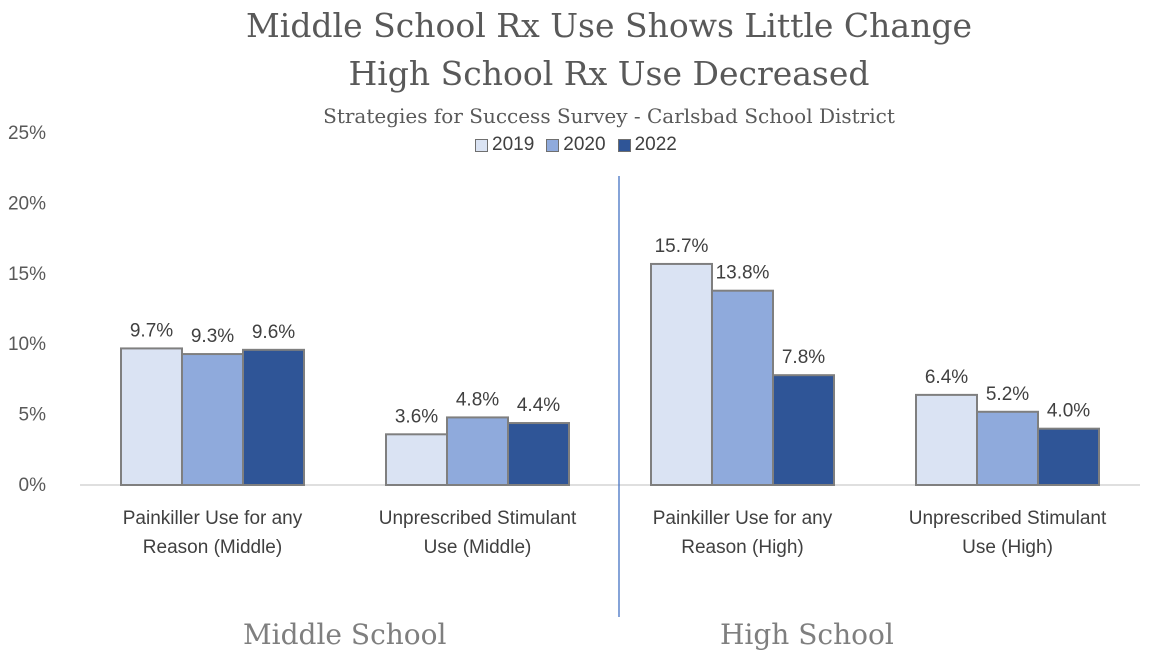 This screenshot has width=1154, height=654. Describe the element at coordinates (212, 547) in the screenshot. I see `x-tick-label: Reason (Middle)` at that location.